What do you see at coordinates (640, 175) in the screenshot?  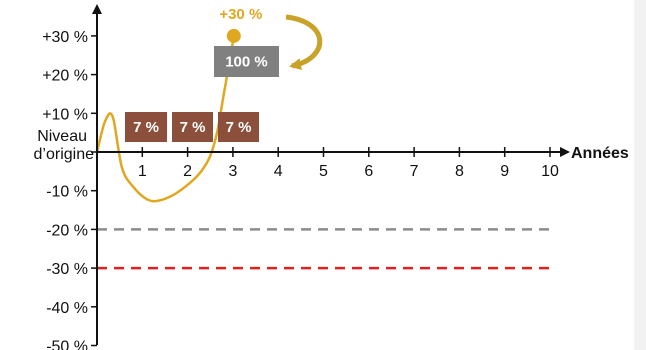 I see `right-margin-strip` at bounding box center [640, 175].